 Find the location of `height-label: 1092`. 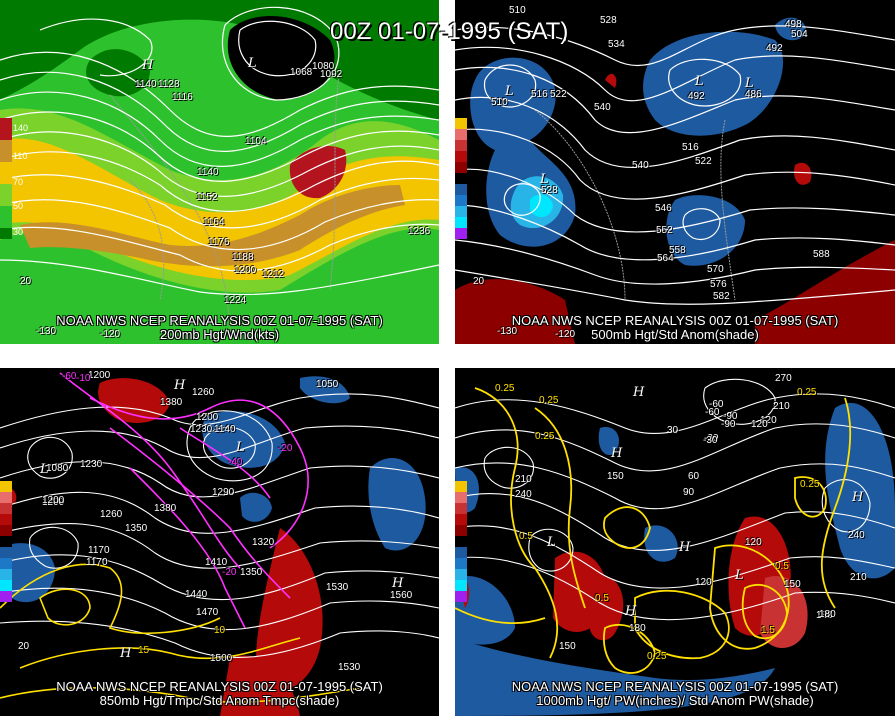

height-label: 1092 is located at coordinates (331, 74).